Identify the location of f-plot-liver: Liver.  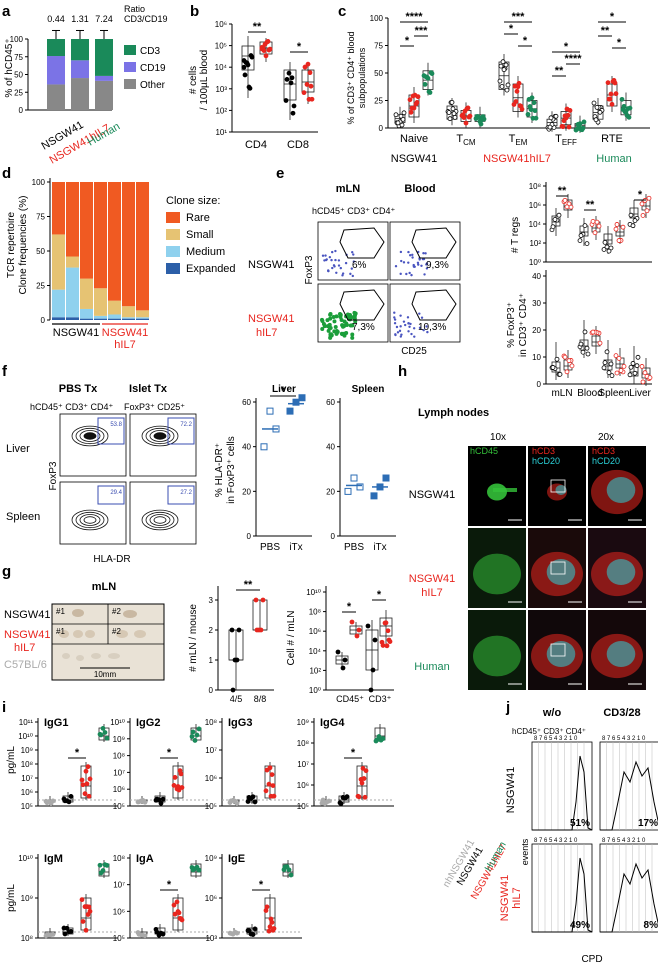
(284, 389).